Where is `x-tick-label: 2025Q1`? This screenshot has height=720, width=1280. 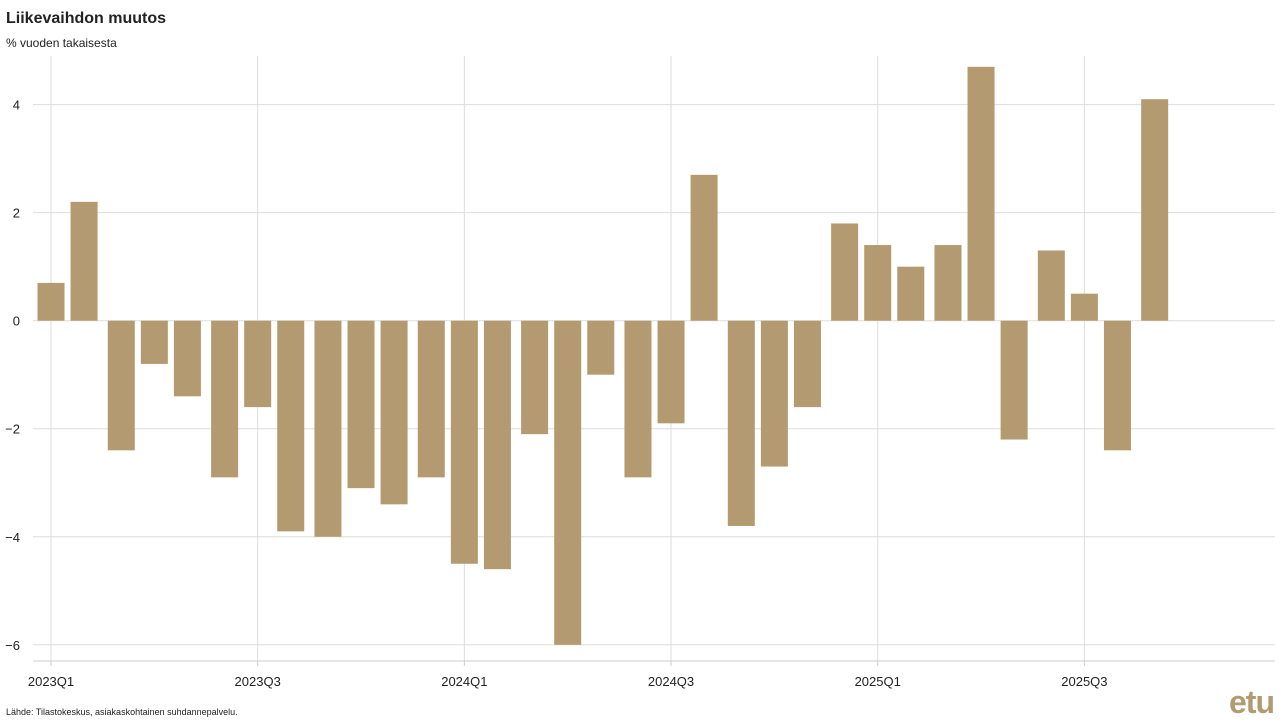
x-tick-label: 2025Q1 is located at coordinates (878, 681).